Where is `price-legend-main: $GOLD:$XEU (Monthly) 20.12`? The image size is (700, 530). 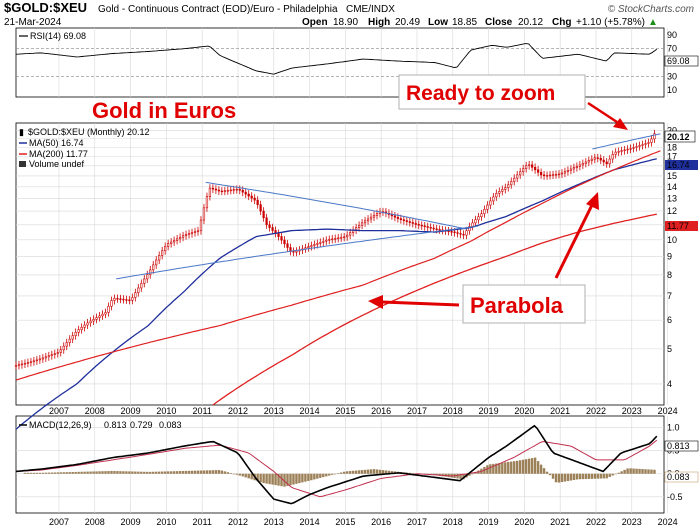 price-legend-main: $GOLD:$XEU (Monthly) 20.12 is located at coordinates (89, 132).